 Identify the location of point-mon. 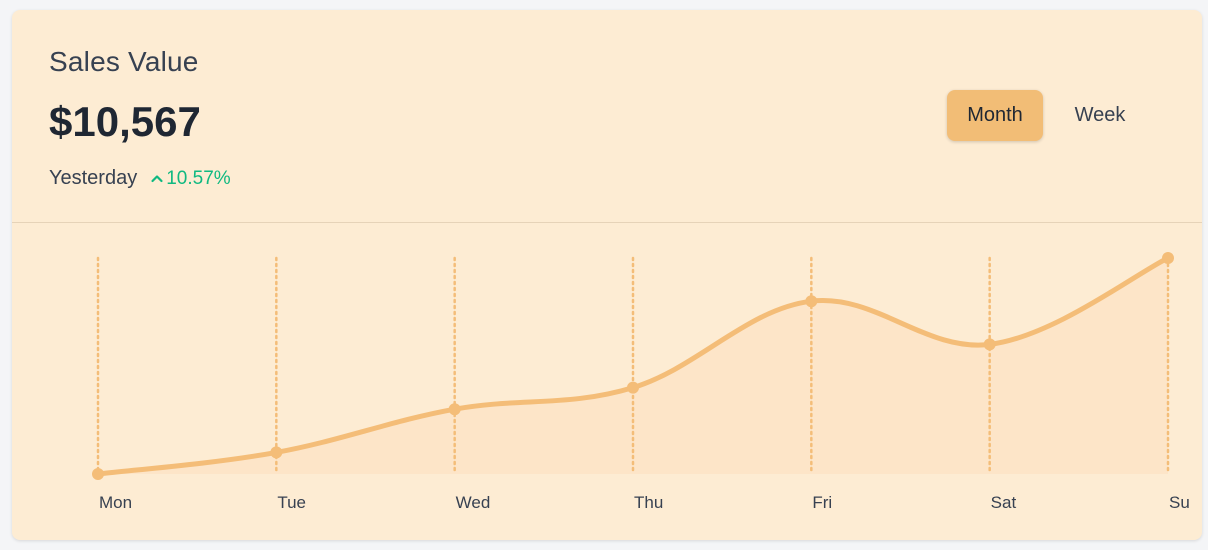
(98, 474).